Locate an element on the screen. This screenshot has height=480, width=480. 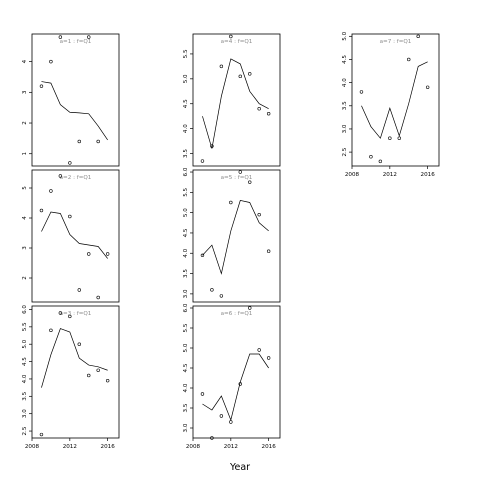
y-tick-label: 5.5 is located at coordinates (25, 326).